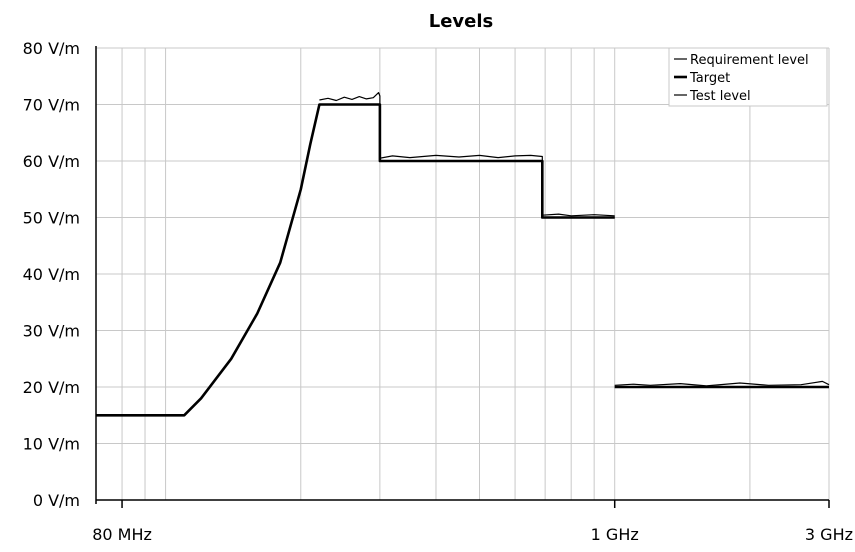 The height and width of the screenshot is (552, 855). Describe the element at coordinates (709, 78) in the screenshot. I see `legend-label: Target` at that location.